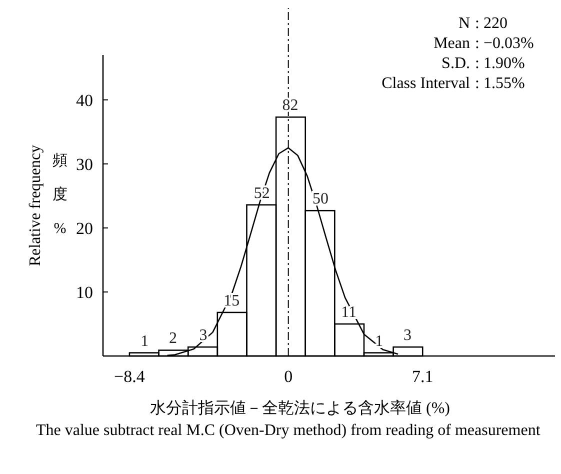  What do you see at coordinates (35, 205) in the screenshot?
I see `y-axis-title: Relative frequency` at bounding box center [35, 205].